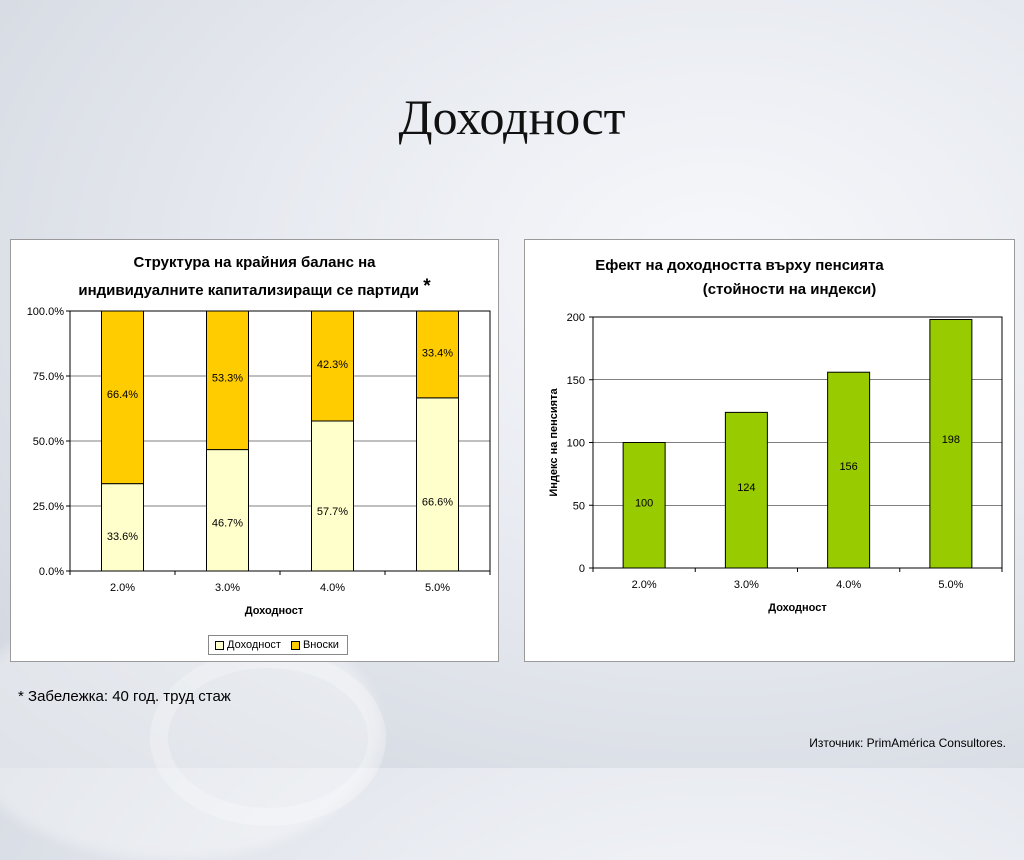 This screenshot has width=1024, height=860. I want to click on y-tick-label: 25.0%, so click(48, 507).